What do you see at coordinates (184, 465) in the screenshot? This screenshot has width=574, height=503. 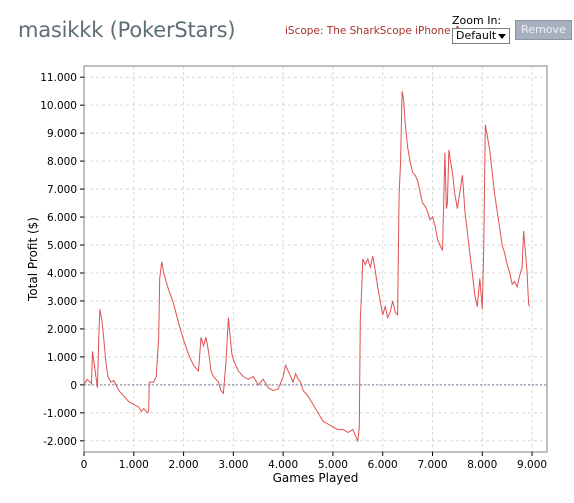 I see `x-tick-label: 2.000` at bounding box center [184, 465].